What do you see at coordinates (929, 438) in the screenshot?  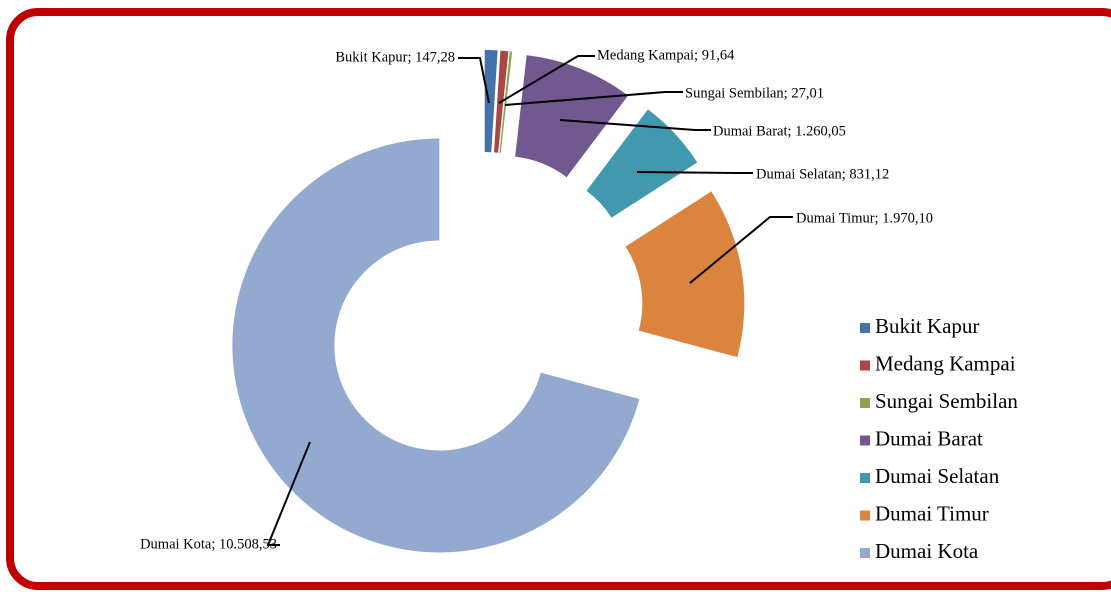 I see `legend-label: Dumai Barat` at bounding box center [929, 438].